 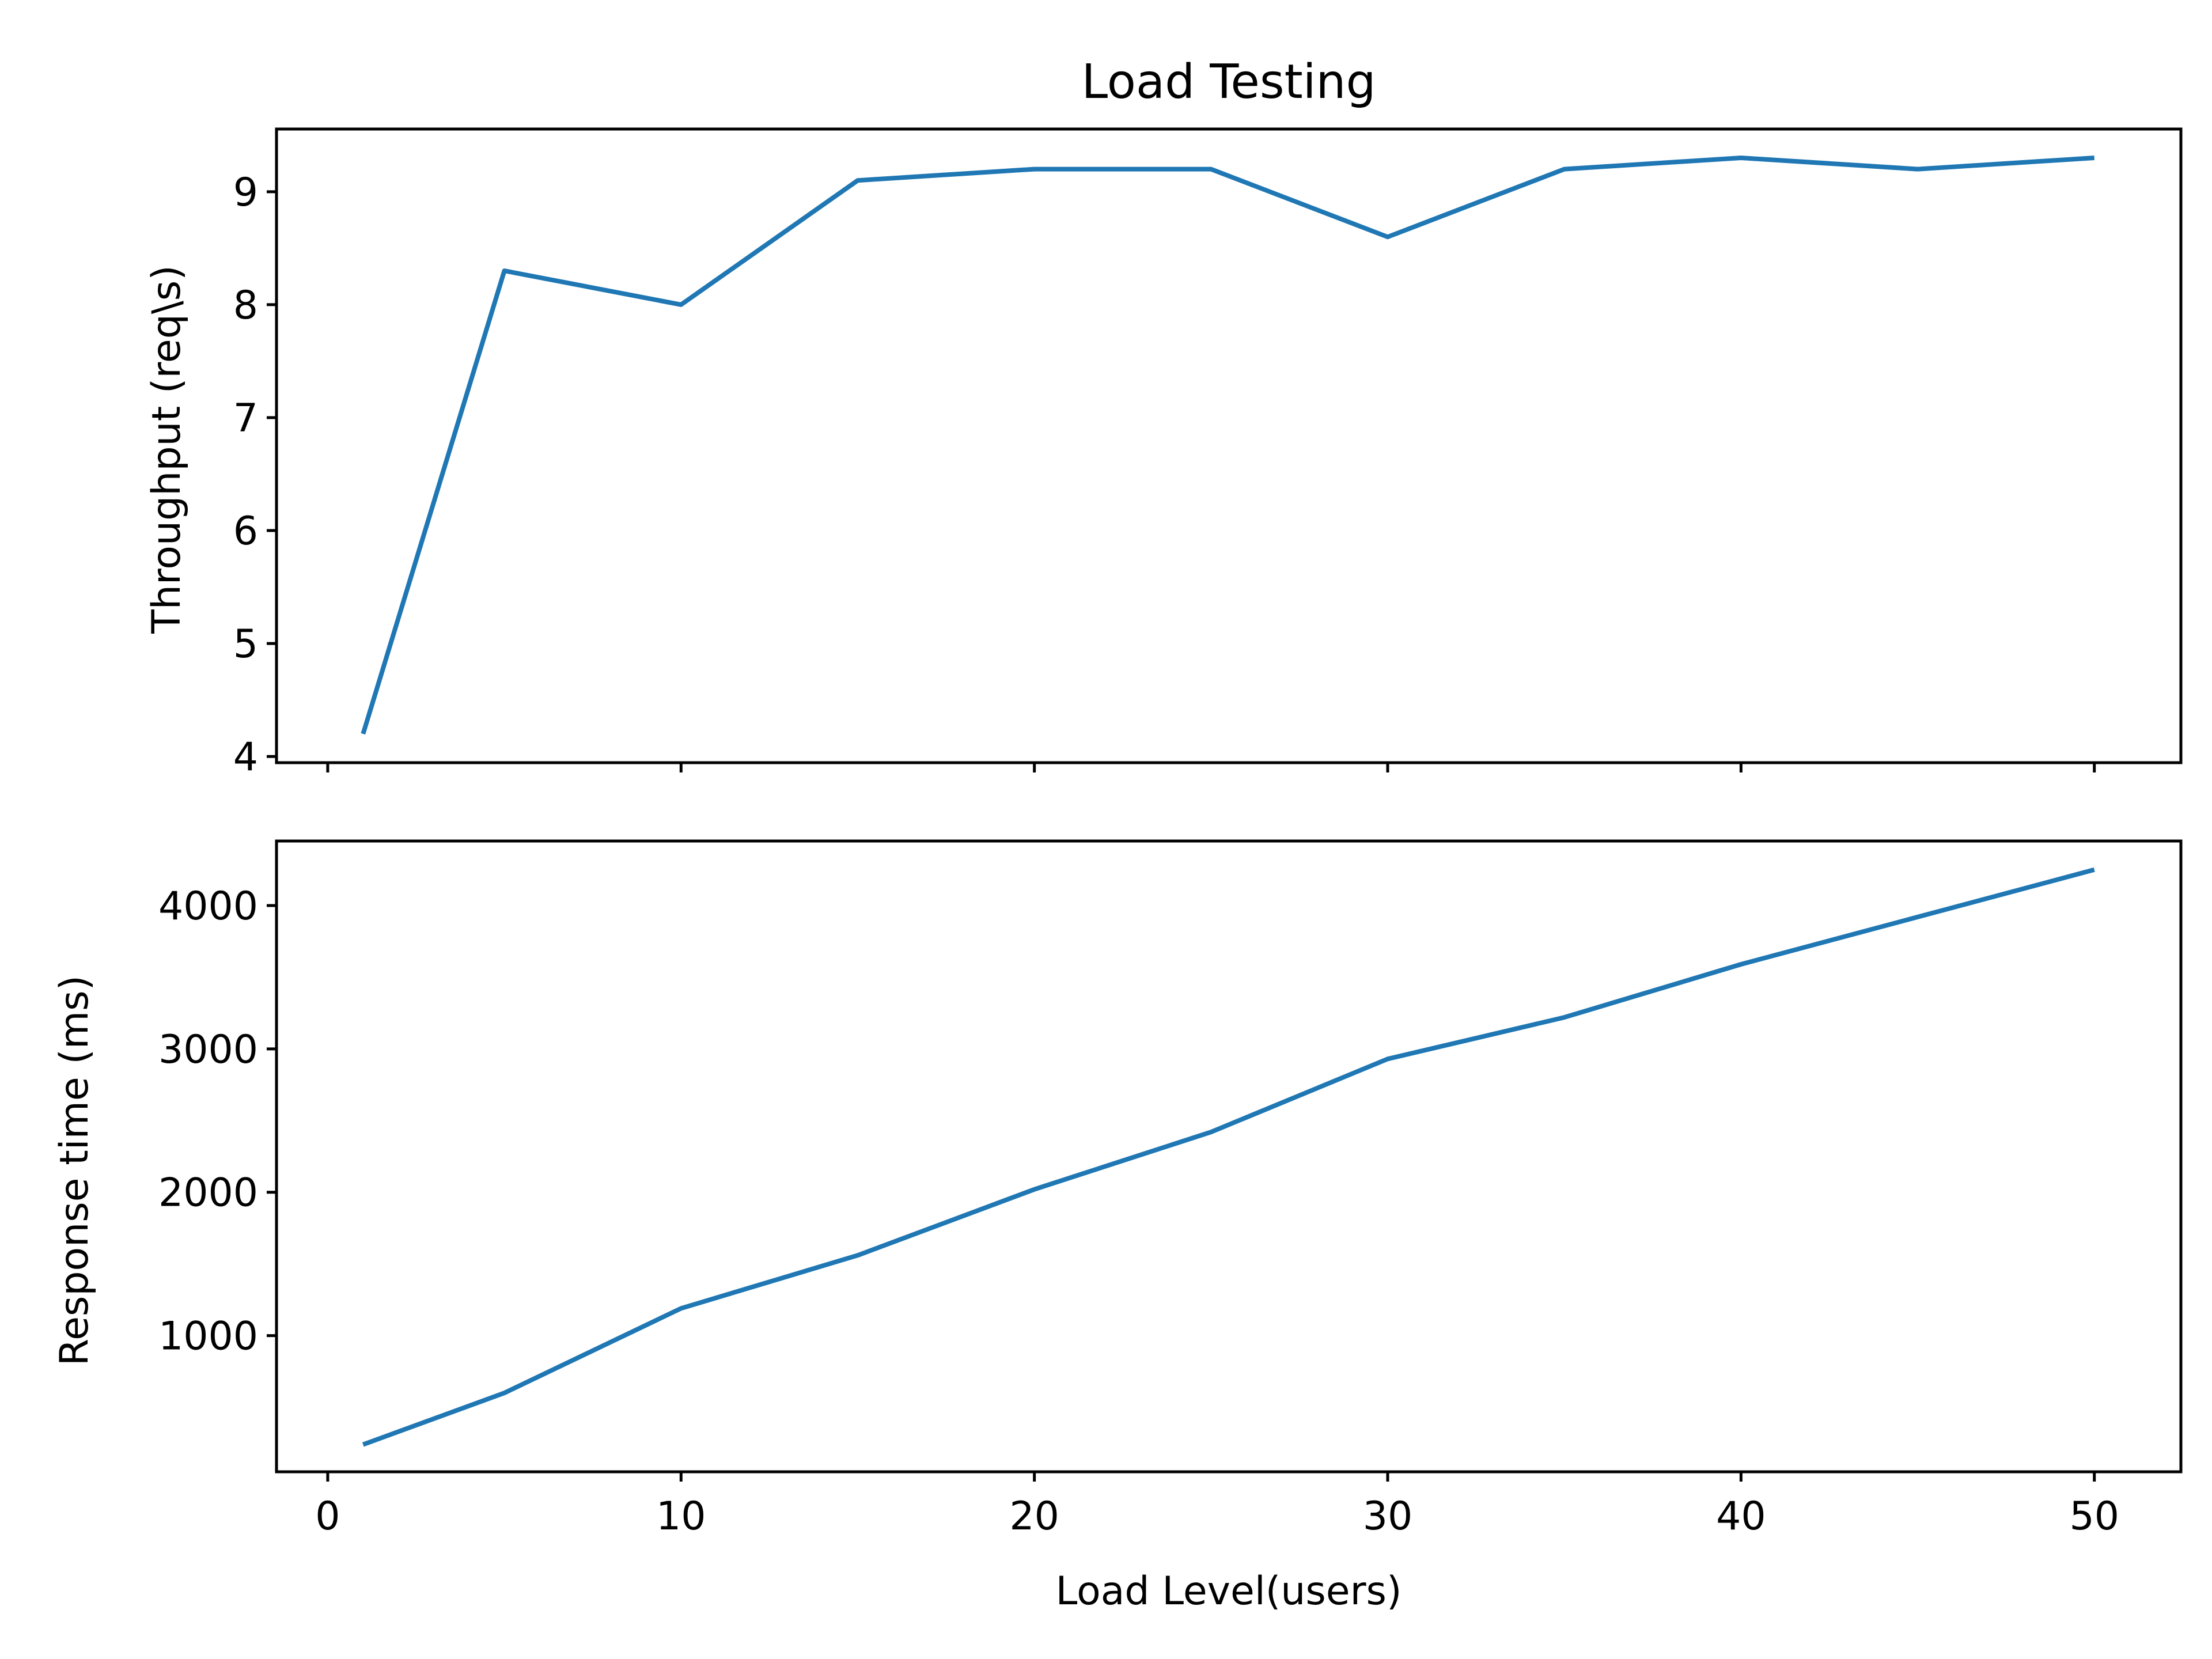 What do you see at coordinates (1211, 767) in the screenshot?
I see `throughput-x-ticks` at bounding box center [1211, 767].